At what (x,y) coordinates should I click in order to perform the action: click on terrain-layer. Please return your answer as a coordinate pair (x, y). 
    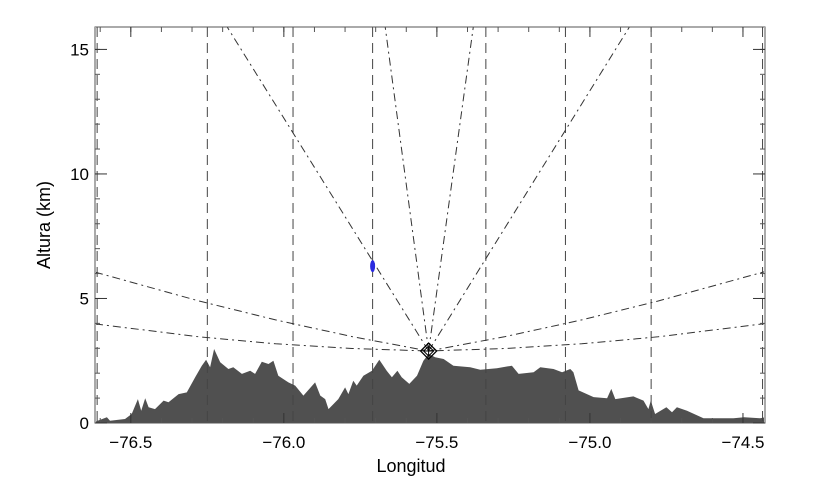
    Looking at the image, I should click on (430, 386).